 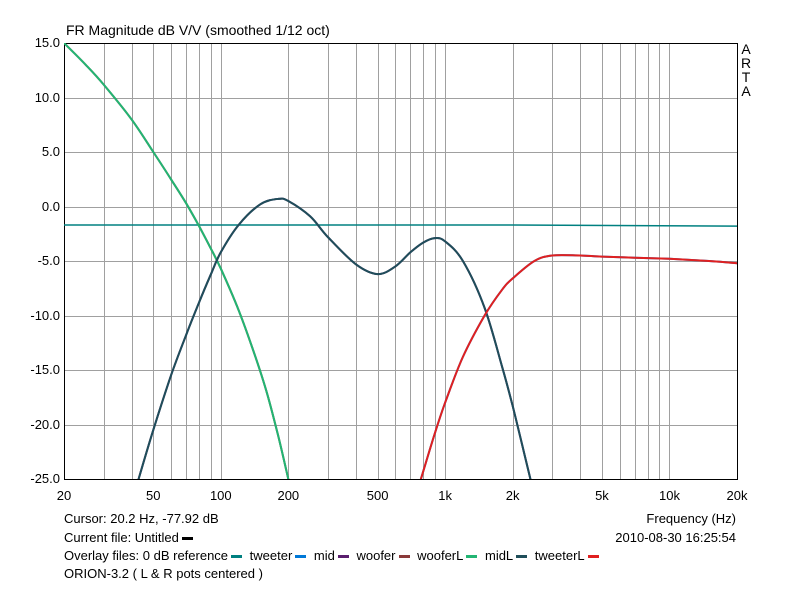 What do you see at coordinates (737, 495) in the screenshot?
I see `x-tick-label: 20k` at bounding box center [737, 495].